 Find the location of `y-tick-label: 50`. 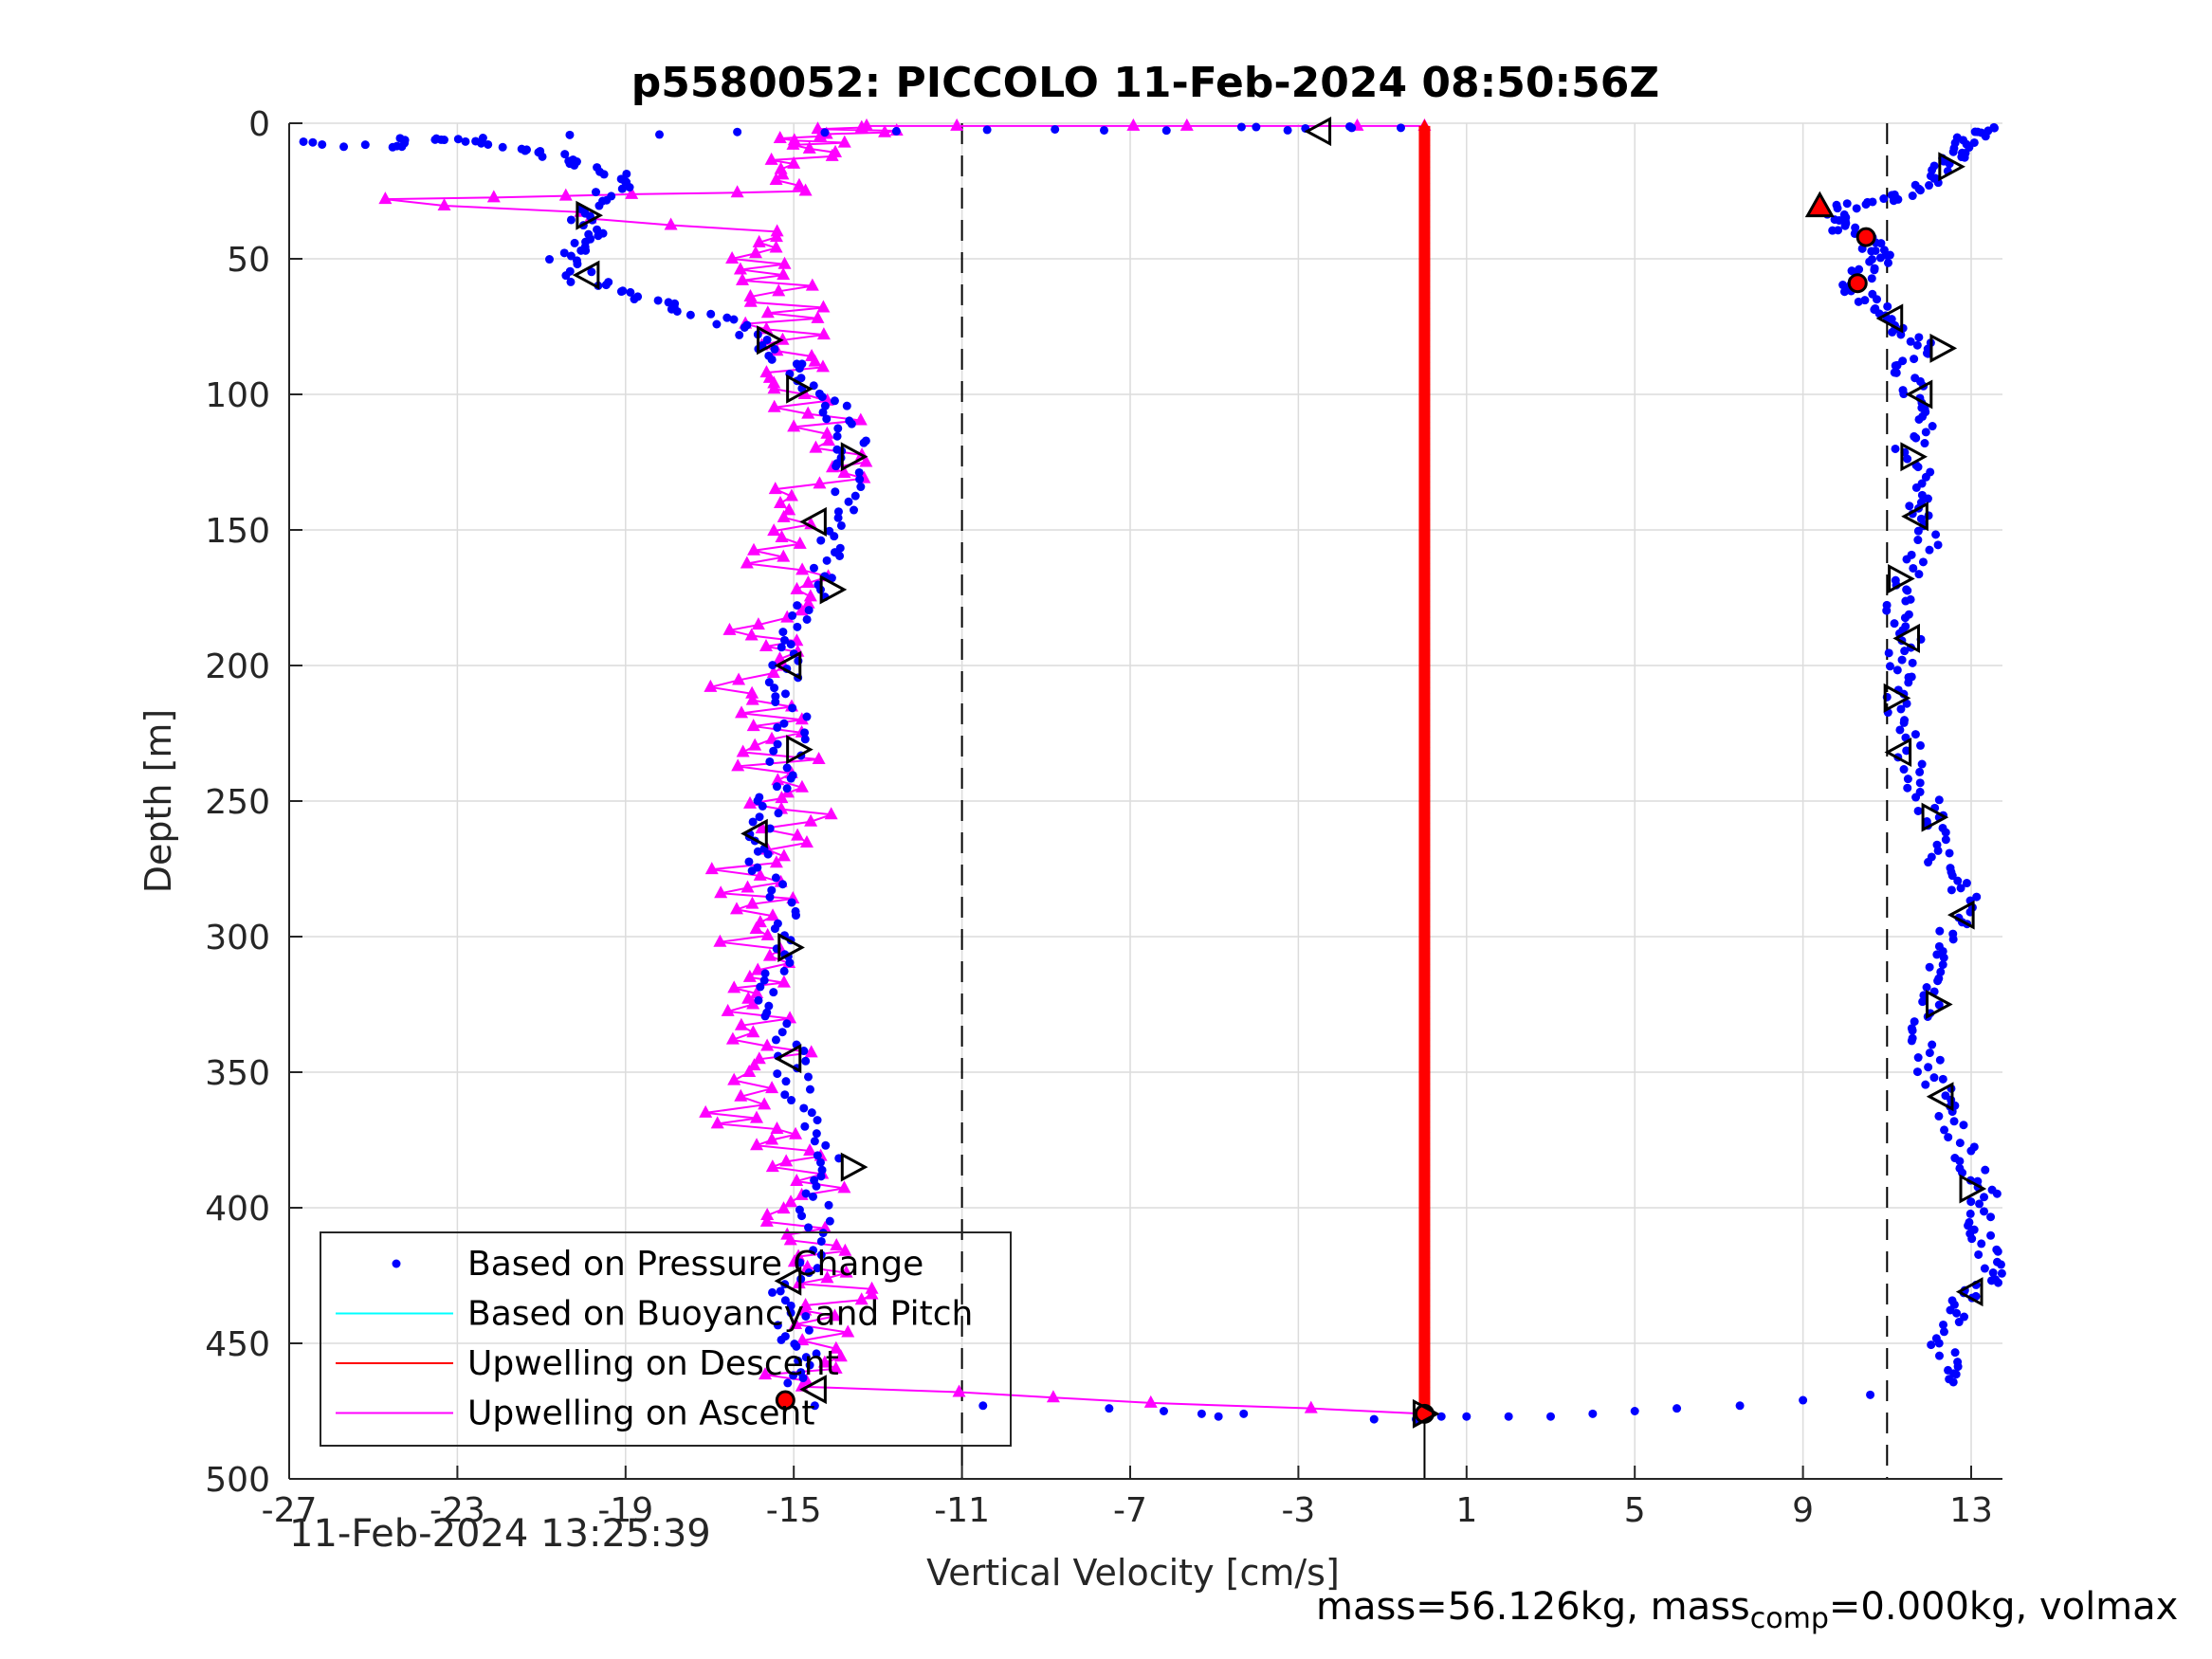

y-tick-label: 50 is located at coordinates (248, 260).